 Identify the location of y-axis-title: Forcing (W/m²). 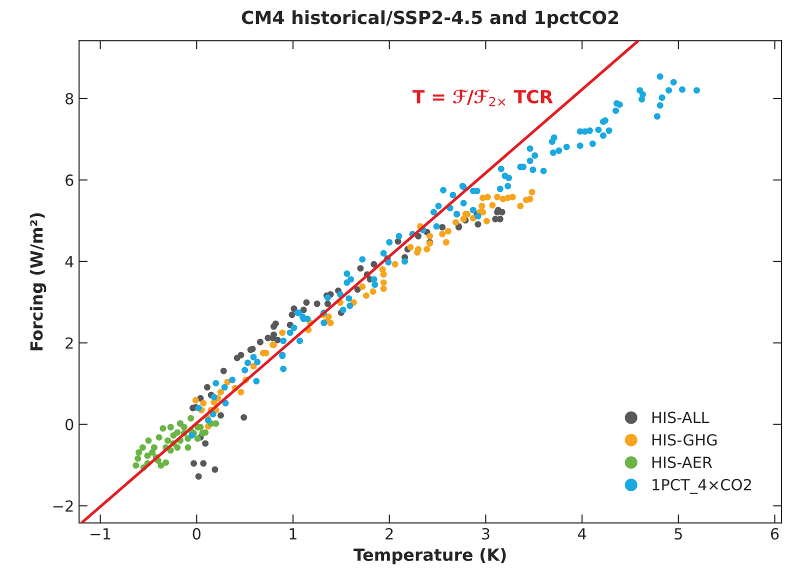
(38, 281).